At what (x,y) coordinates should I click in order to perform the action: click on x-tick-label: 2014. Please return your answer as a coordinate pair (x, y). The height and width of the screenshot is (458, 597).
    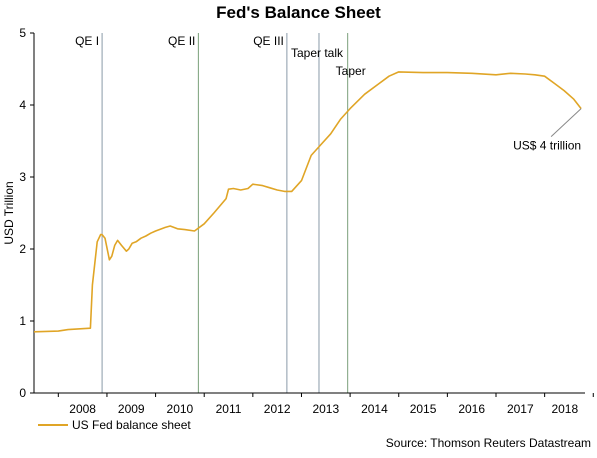
    Looking at the image, I should click on (374, 409).